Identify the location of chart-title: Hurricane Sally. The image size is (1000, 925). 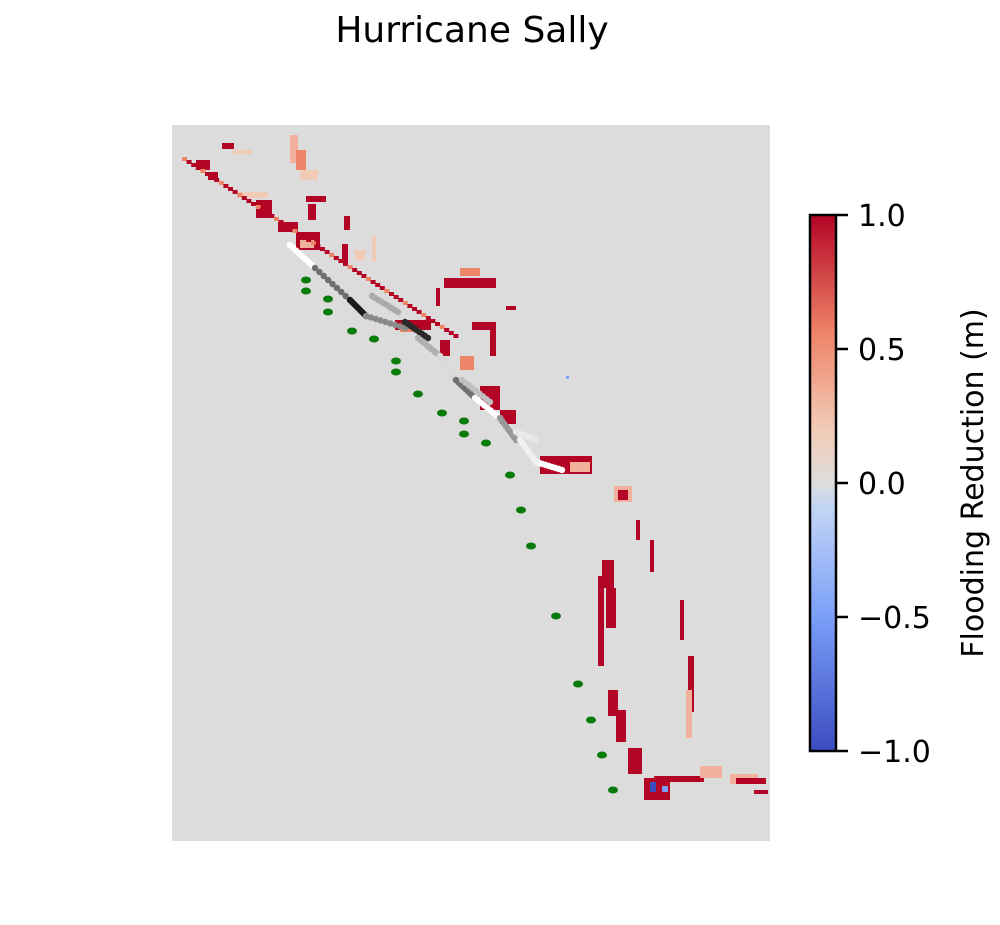
(472, 30).